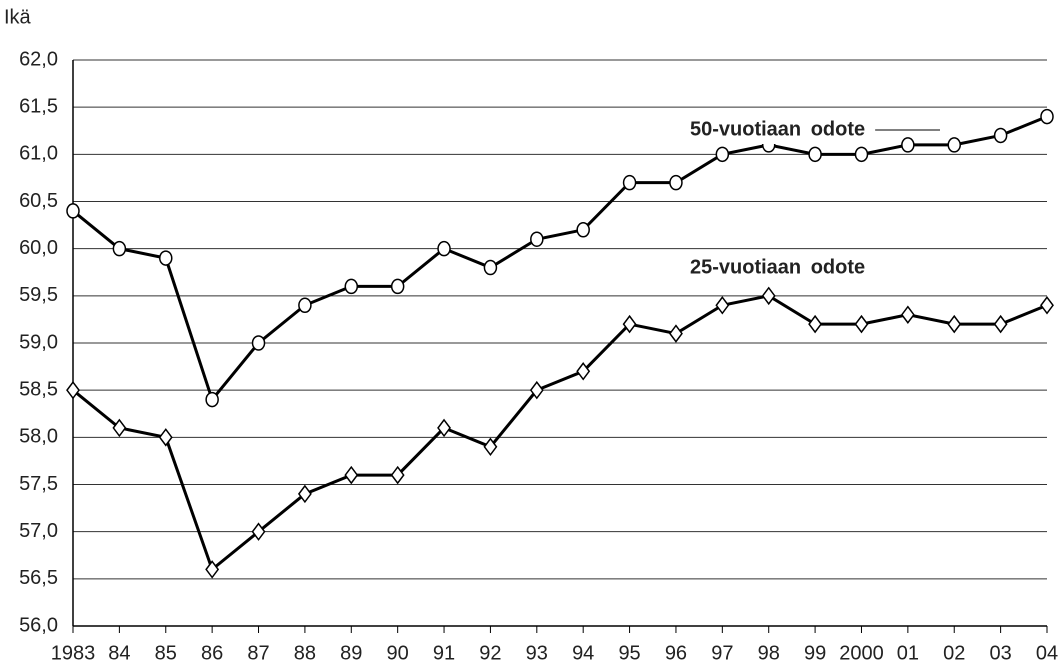 The image size is (1061, 670). Describe the element at coordinates (1047, 653) in the screenshot. I see `x-tick-label: 04` at that location.